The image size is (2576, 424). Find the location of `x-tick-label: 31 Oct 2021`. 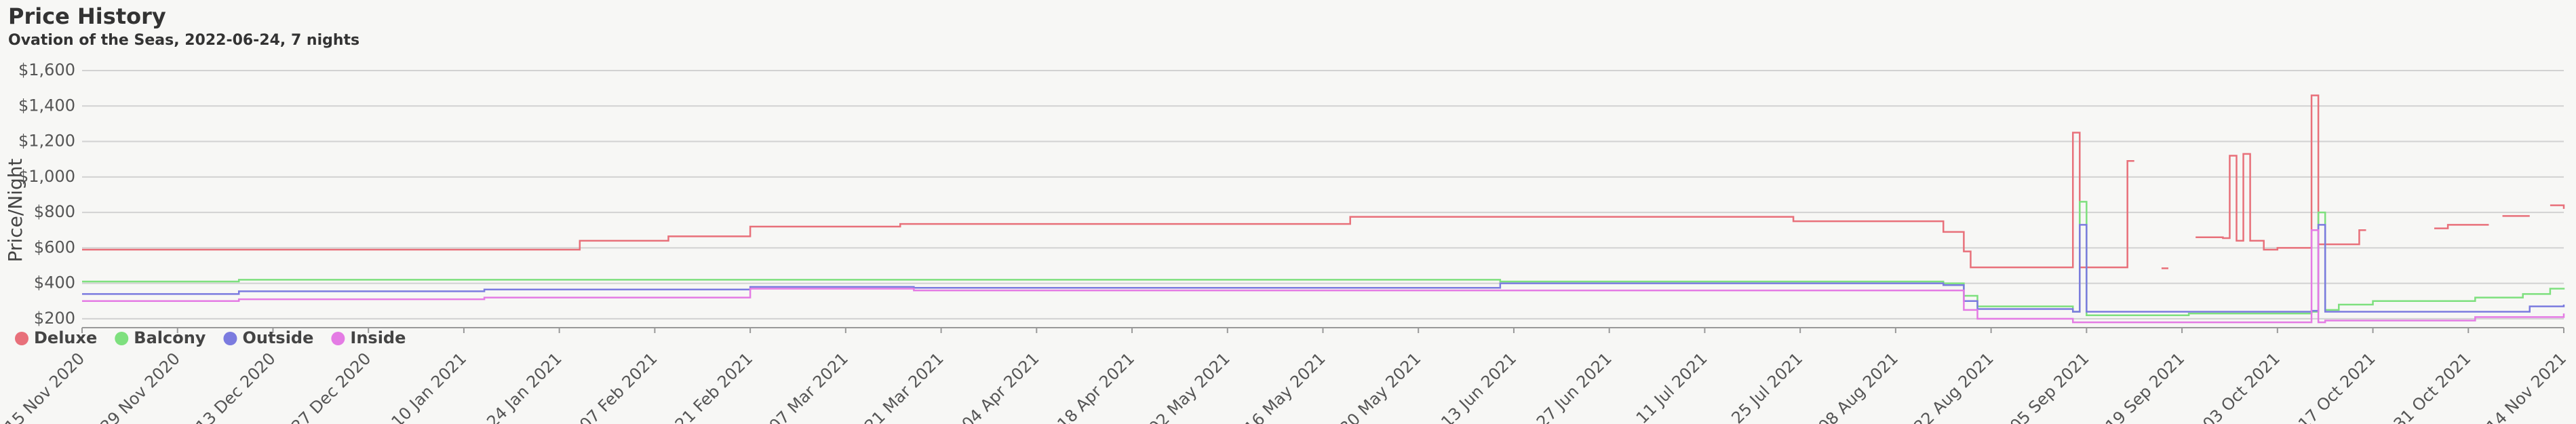

x-tick-label: 31 Oct 2021 is located at coordinates (2432, 386).